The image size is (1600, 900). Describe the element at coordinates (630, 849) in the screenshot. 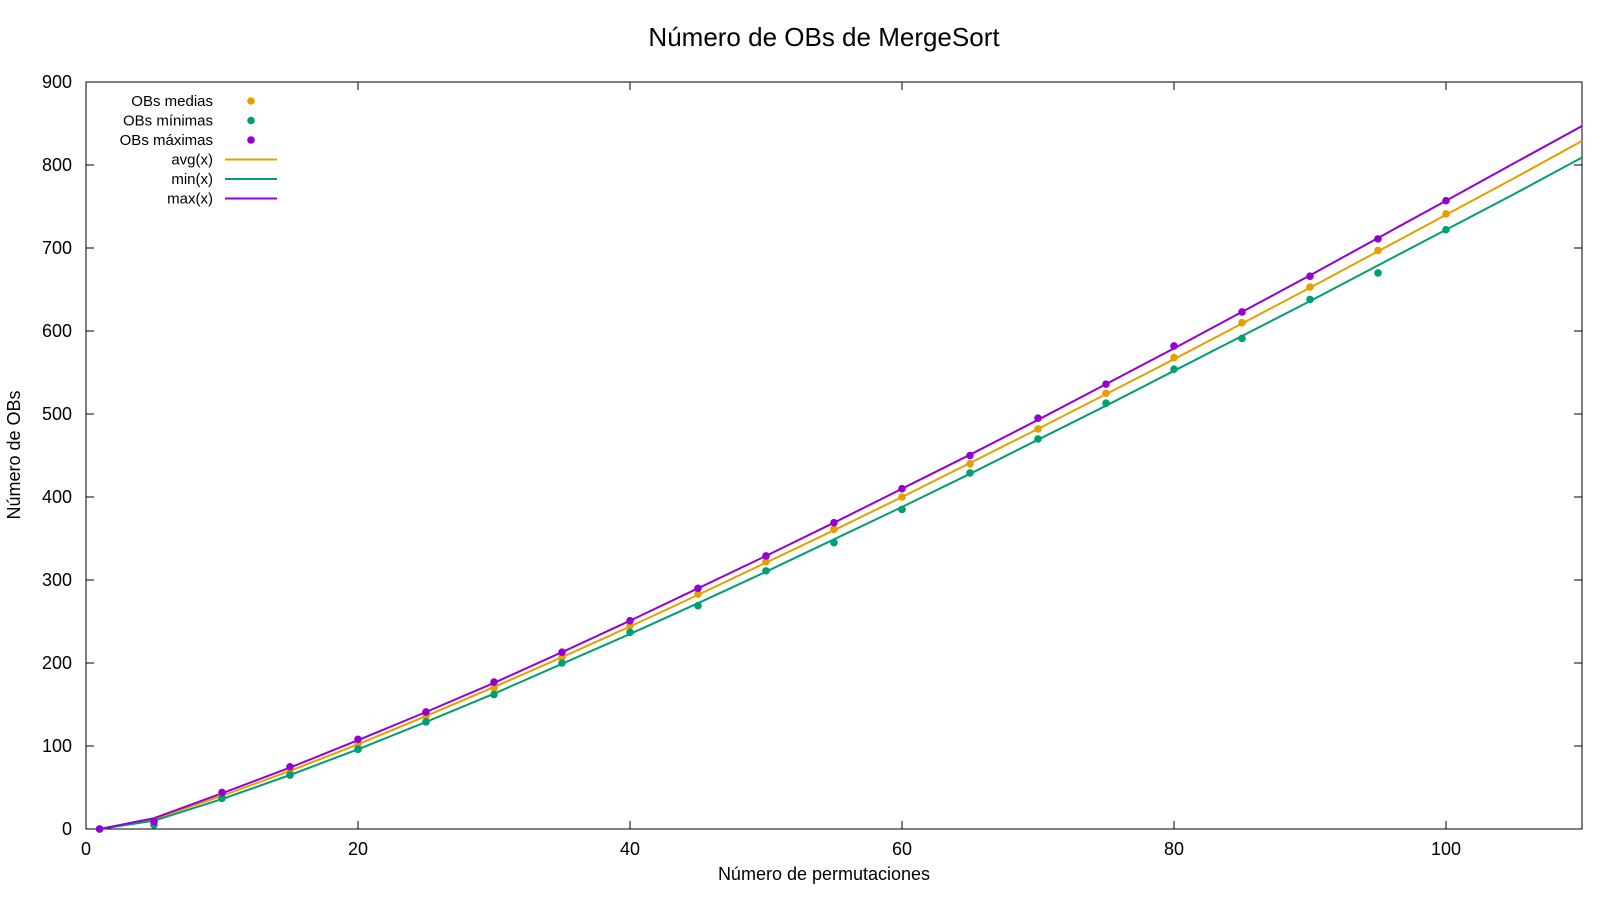

I see `x-tick-label: 40` at that location.